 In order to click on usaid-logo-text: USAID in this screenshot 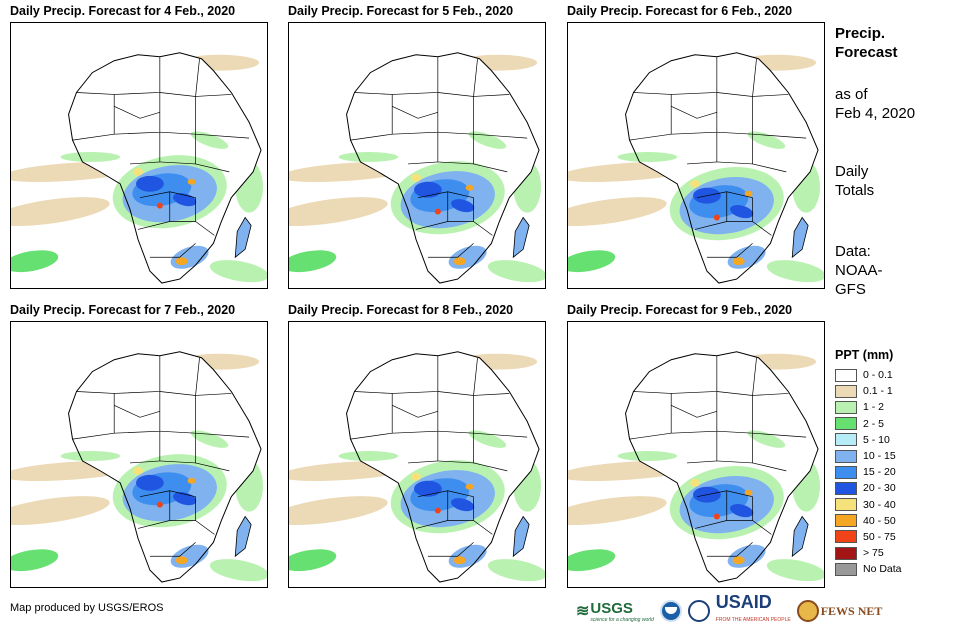, I will do `click(743, 602)`.